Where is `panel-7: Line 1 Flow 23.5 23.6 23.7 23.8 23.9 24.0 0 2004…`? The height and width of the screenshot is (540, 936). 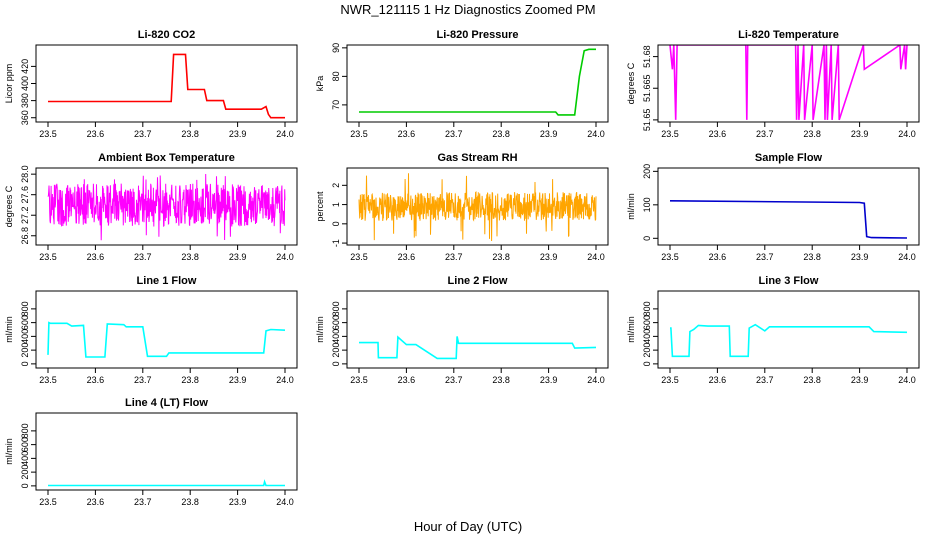
panel-7: Line 1 Flow 23.5 23.6 23.7 23.8 23.9 24.0 0 2004… is located at coordinates (151, 330).